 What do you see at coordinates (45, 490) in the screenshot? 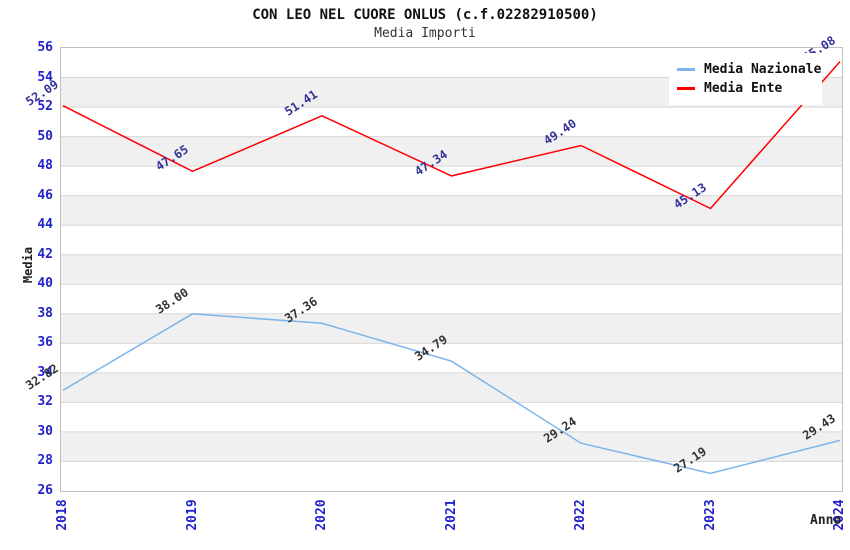
I see `y-tick-label: 26` at bounding box center [45, 490].